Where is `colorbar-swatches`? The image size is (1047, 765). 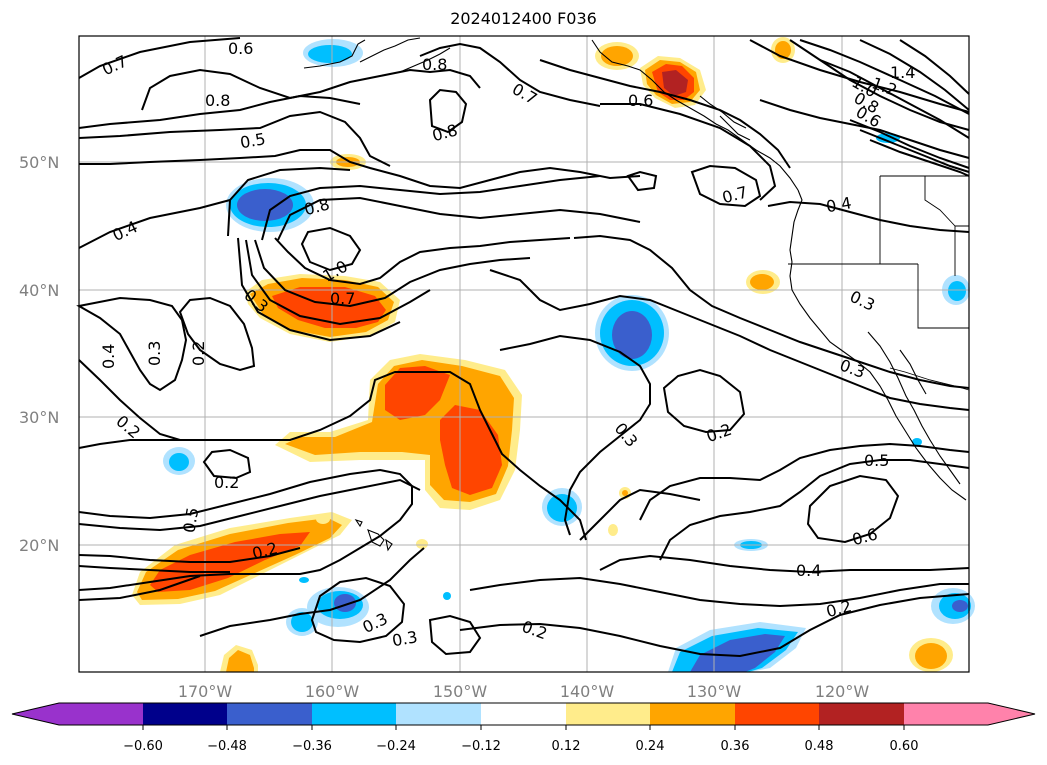 colorbar-swatches is located at coordinates (523, 714).